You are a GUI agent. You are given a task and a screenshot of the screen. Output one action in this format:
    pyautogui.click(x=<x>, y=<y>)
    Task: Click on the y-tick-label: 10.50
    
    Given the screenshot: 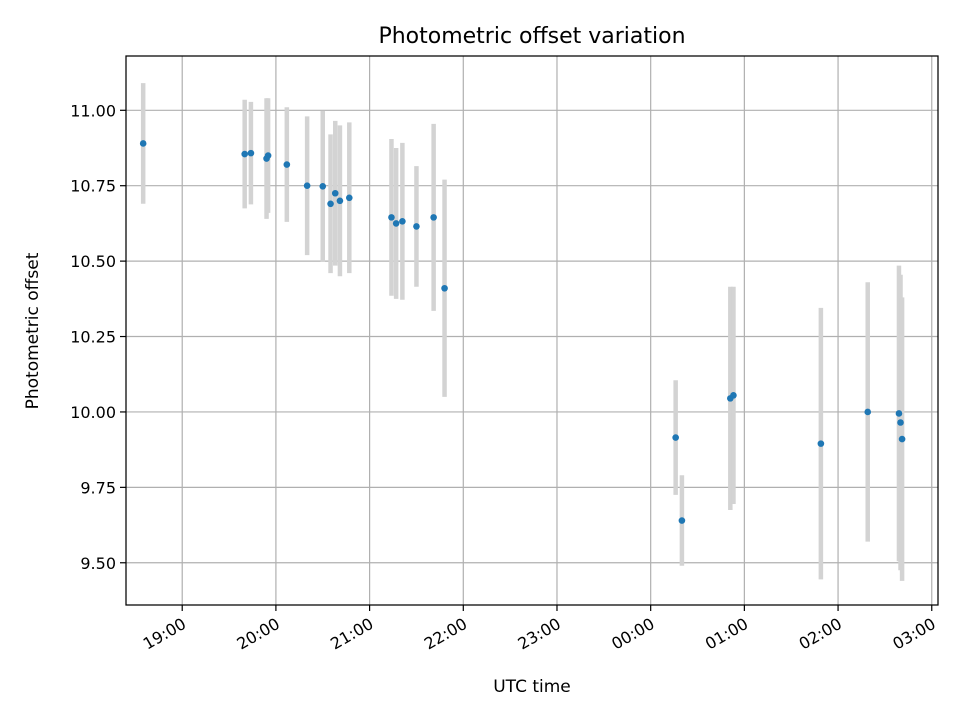 What is the action you would take?
    pyautogui.click(x=93, y=261)
    